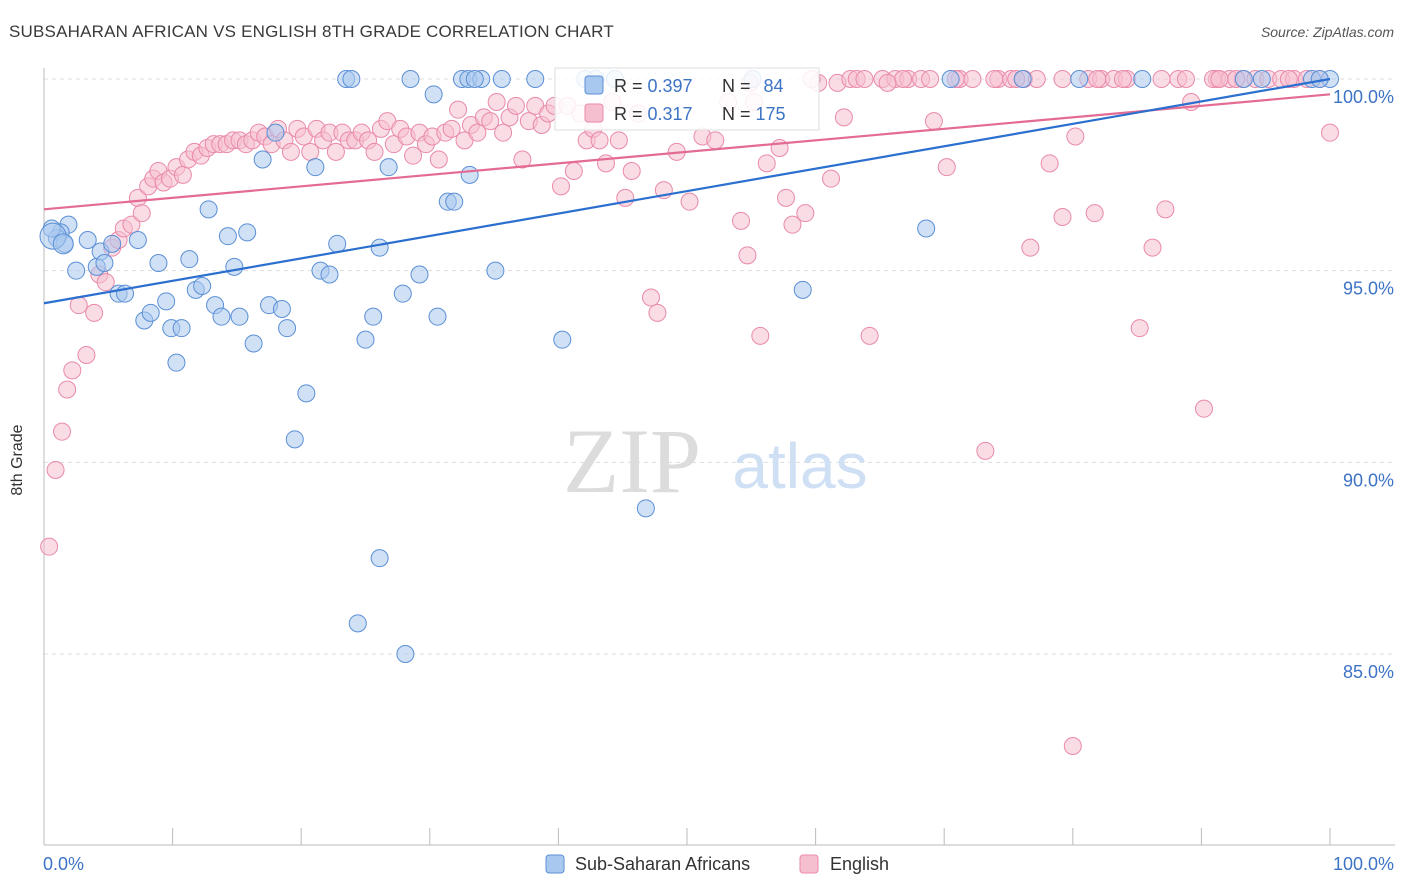 This screenshot has height=892, width=1406. I want to click on bottom-legend-label-blue: Sub-Saharan Africans, so click(662, 864).